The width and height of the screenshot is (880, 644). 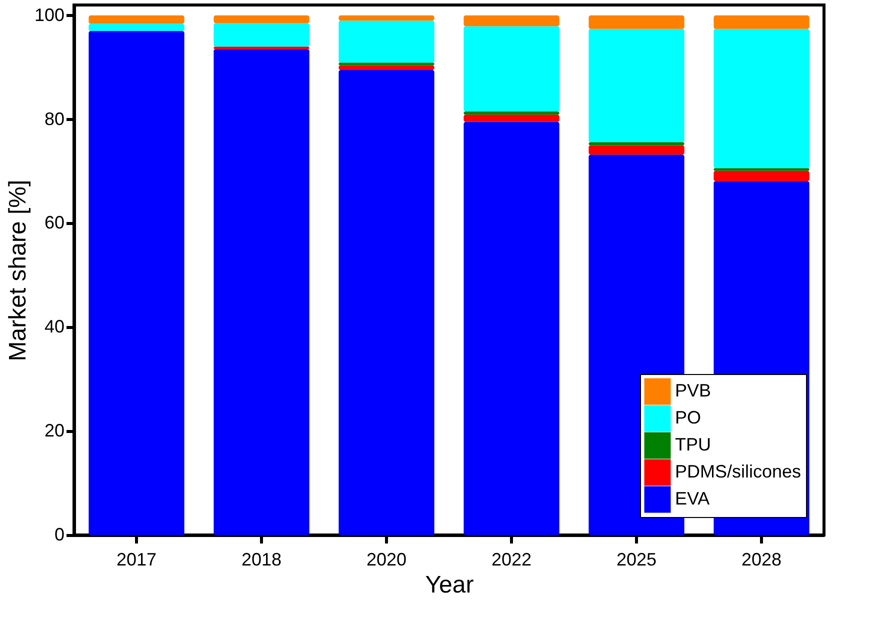 I want to click on x-axis-title: Year, so click(x=449, y=585).